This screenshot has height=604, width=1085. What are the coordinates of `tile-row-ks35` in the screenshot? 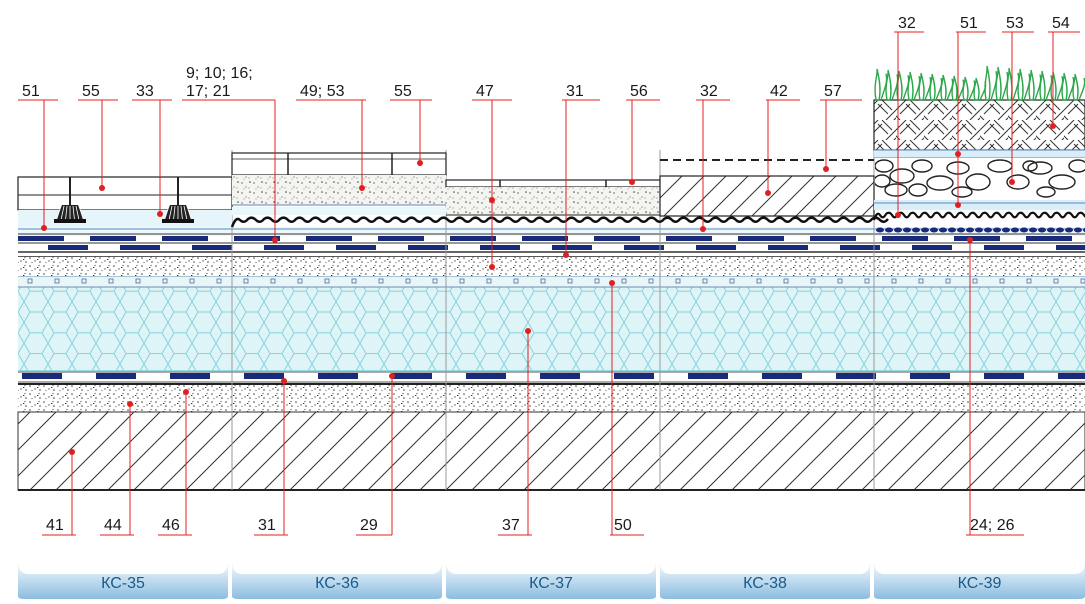 It's located at (125, 193).